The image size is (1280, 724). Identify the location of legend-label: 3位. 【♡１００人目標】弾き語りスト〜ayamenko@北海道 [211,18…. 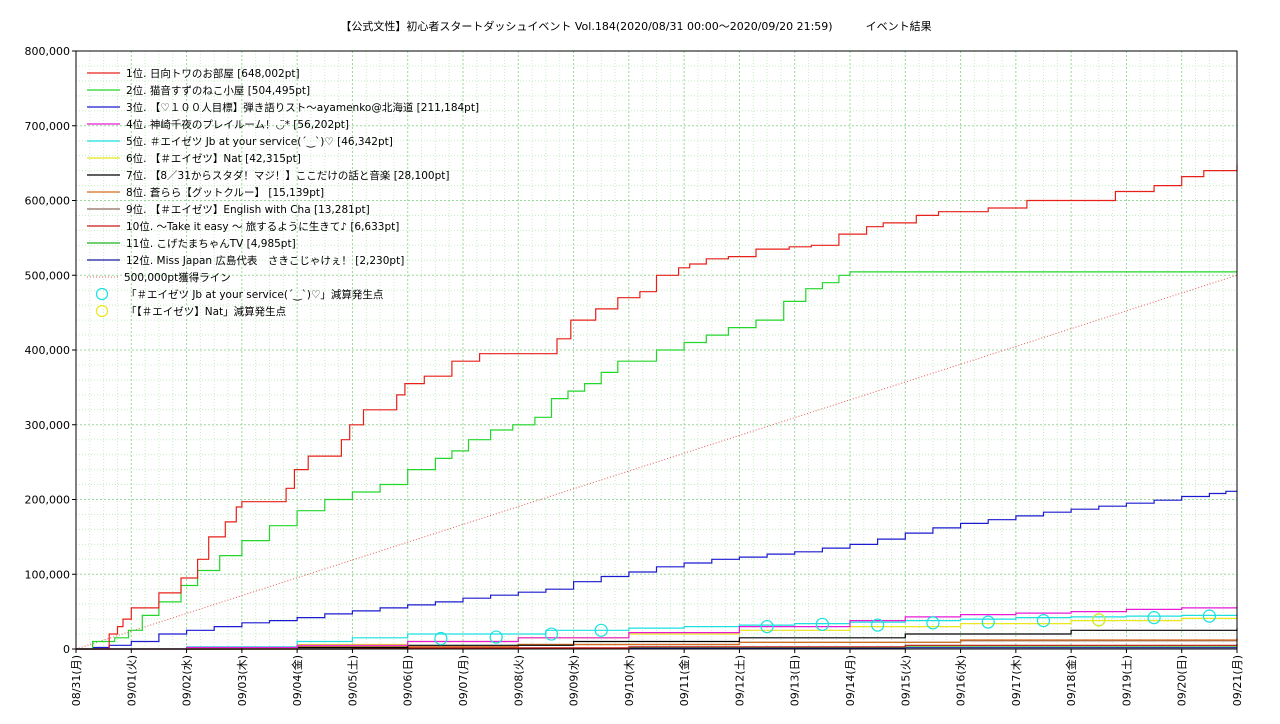
(302, 107).